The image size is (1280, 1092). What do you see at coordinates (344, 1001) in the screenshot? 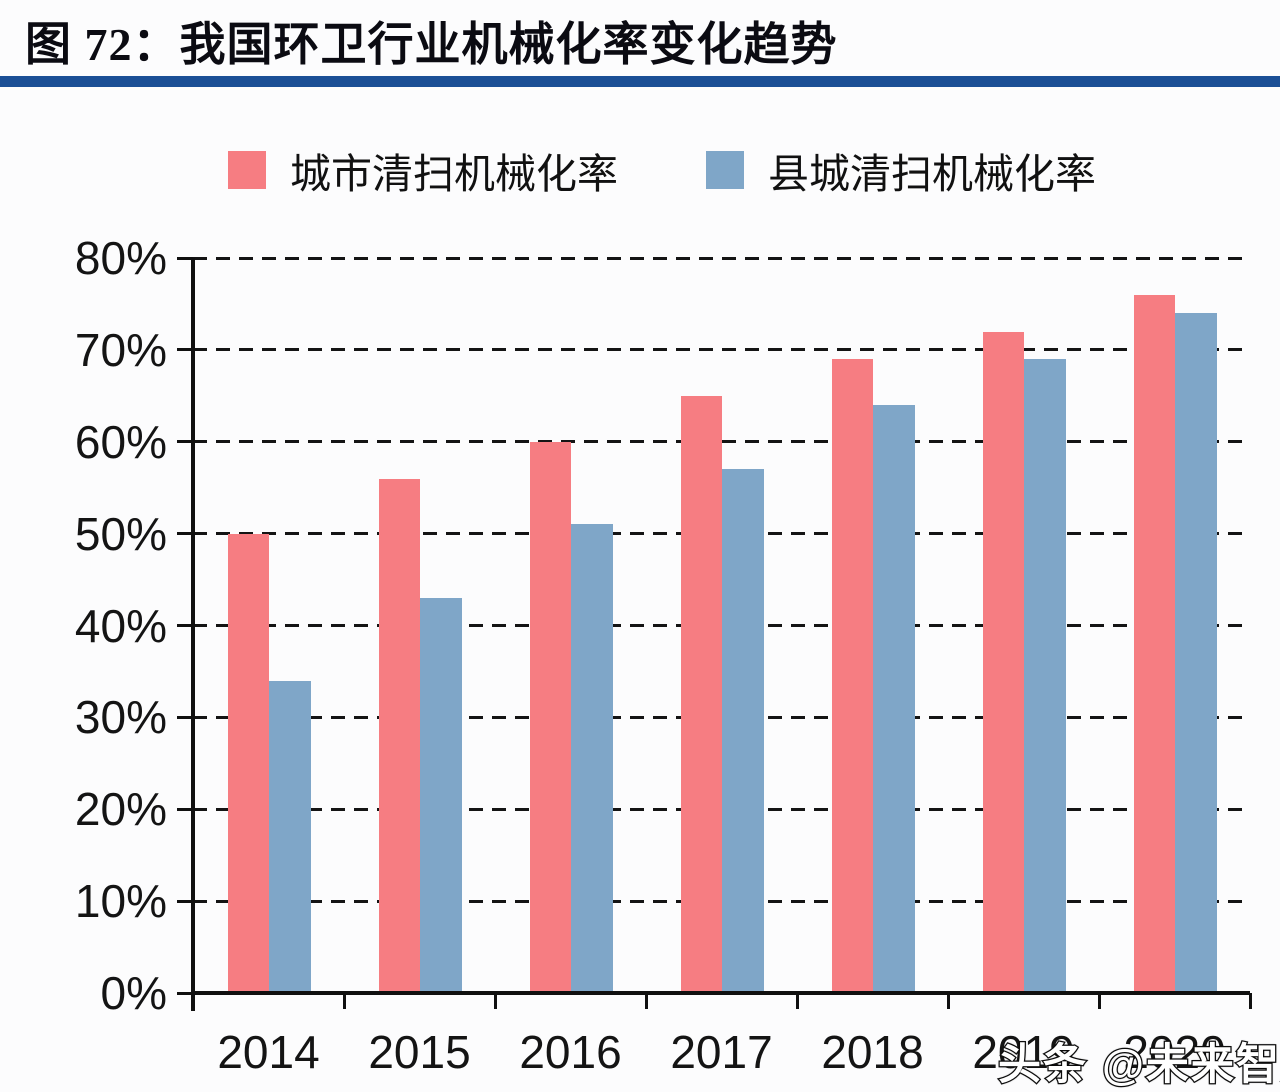
I see `x-tick-2015` at bounding box center [344, 1001].